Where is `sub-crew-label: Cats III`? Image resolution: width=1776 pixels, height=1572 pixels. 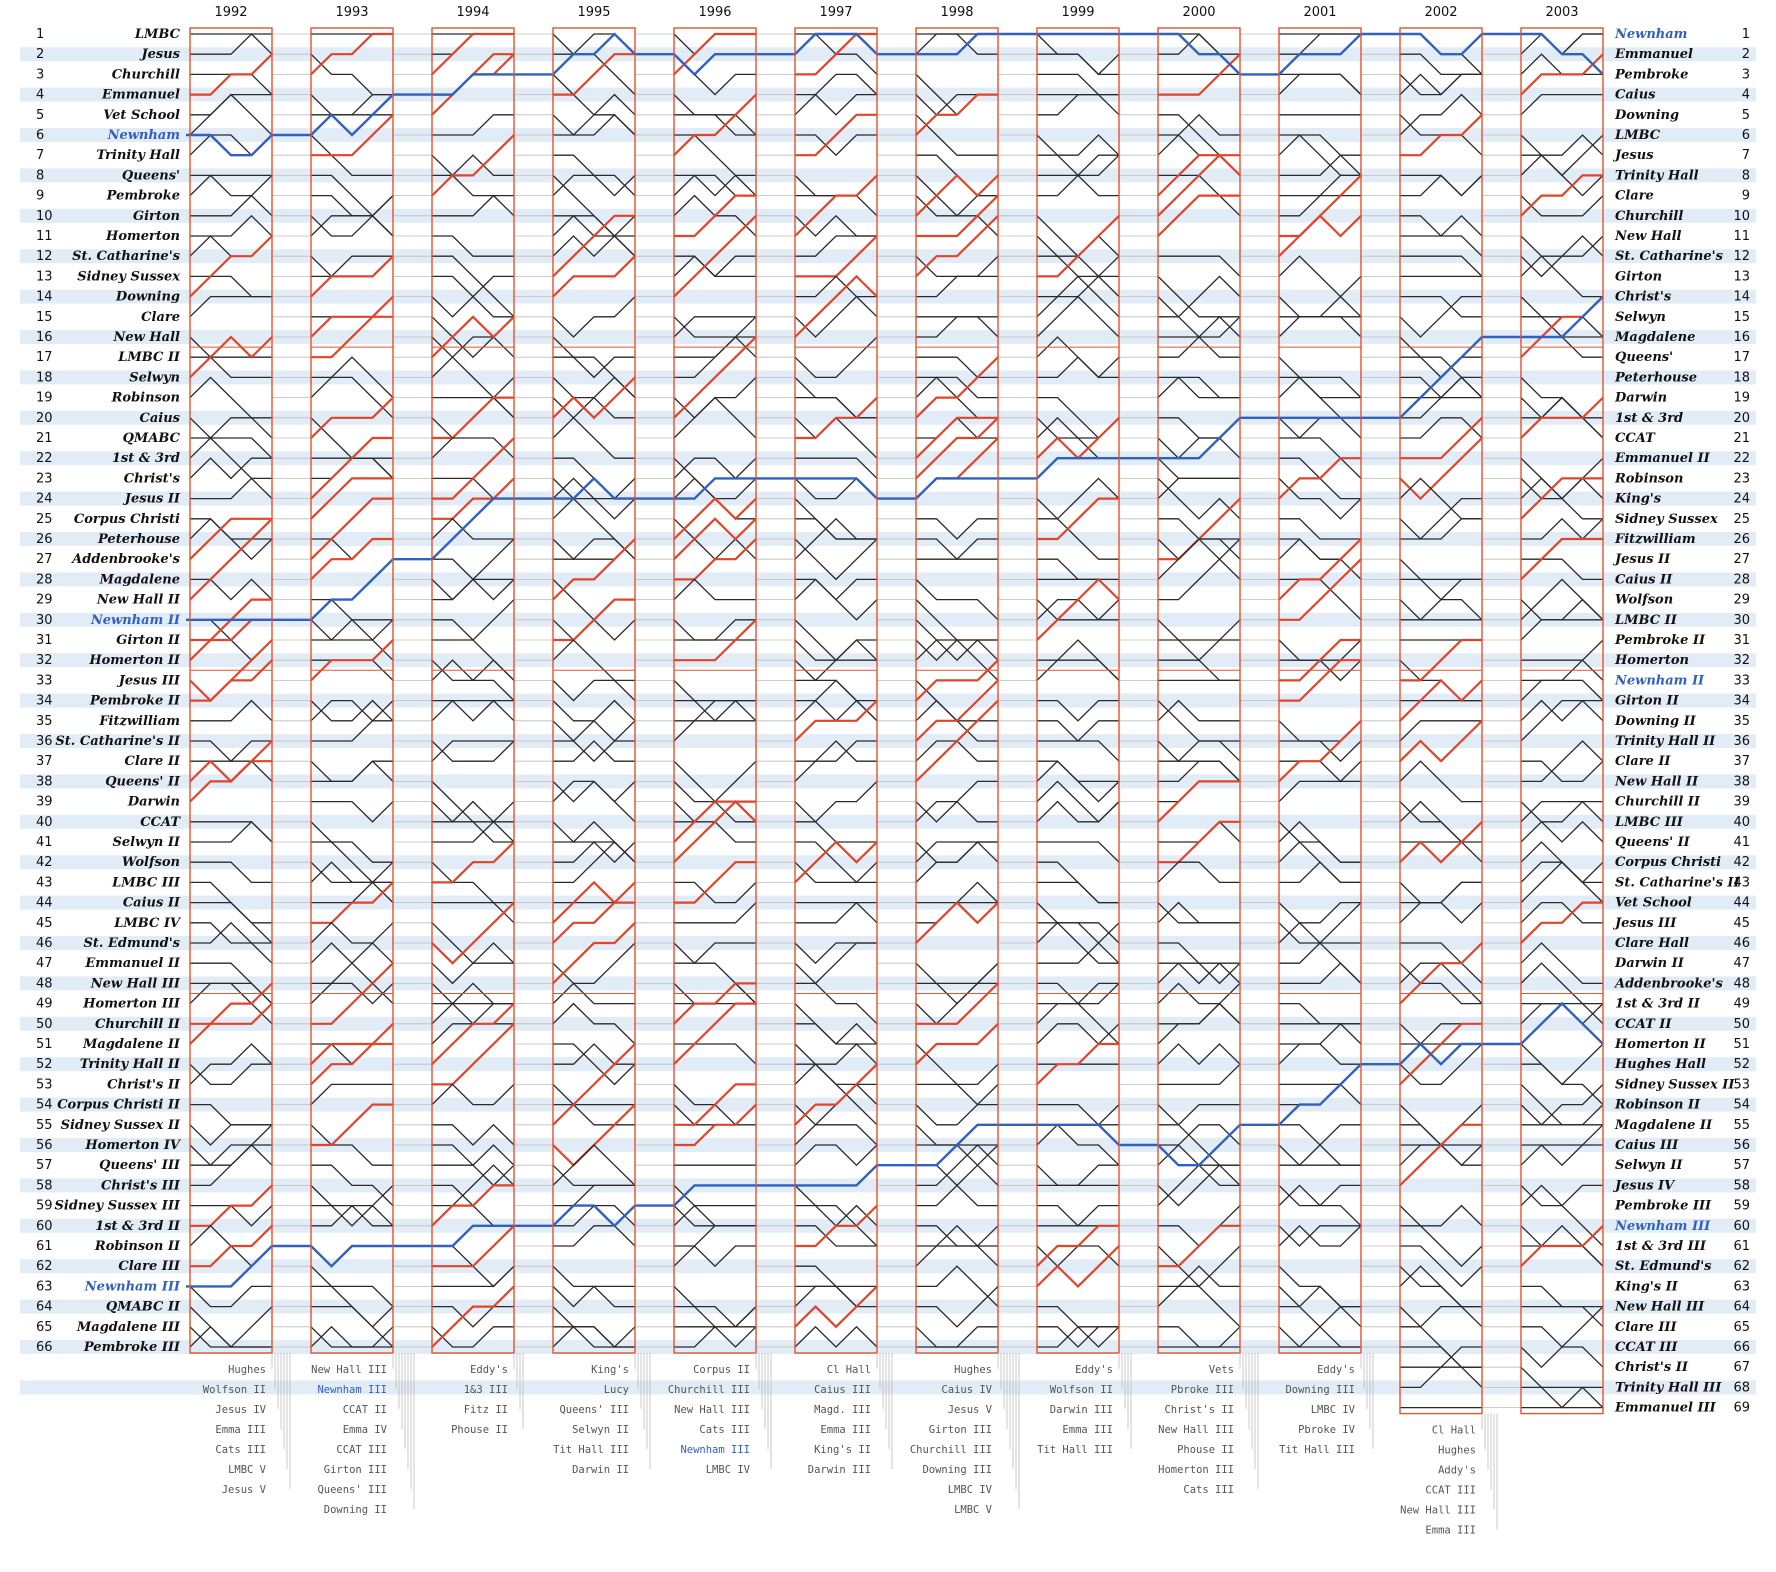 sub-crew-label: Cats III is located at coordinates (1208, 1490).